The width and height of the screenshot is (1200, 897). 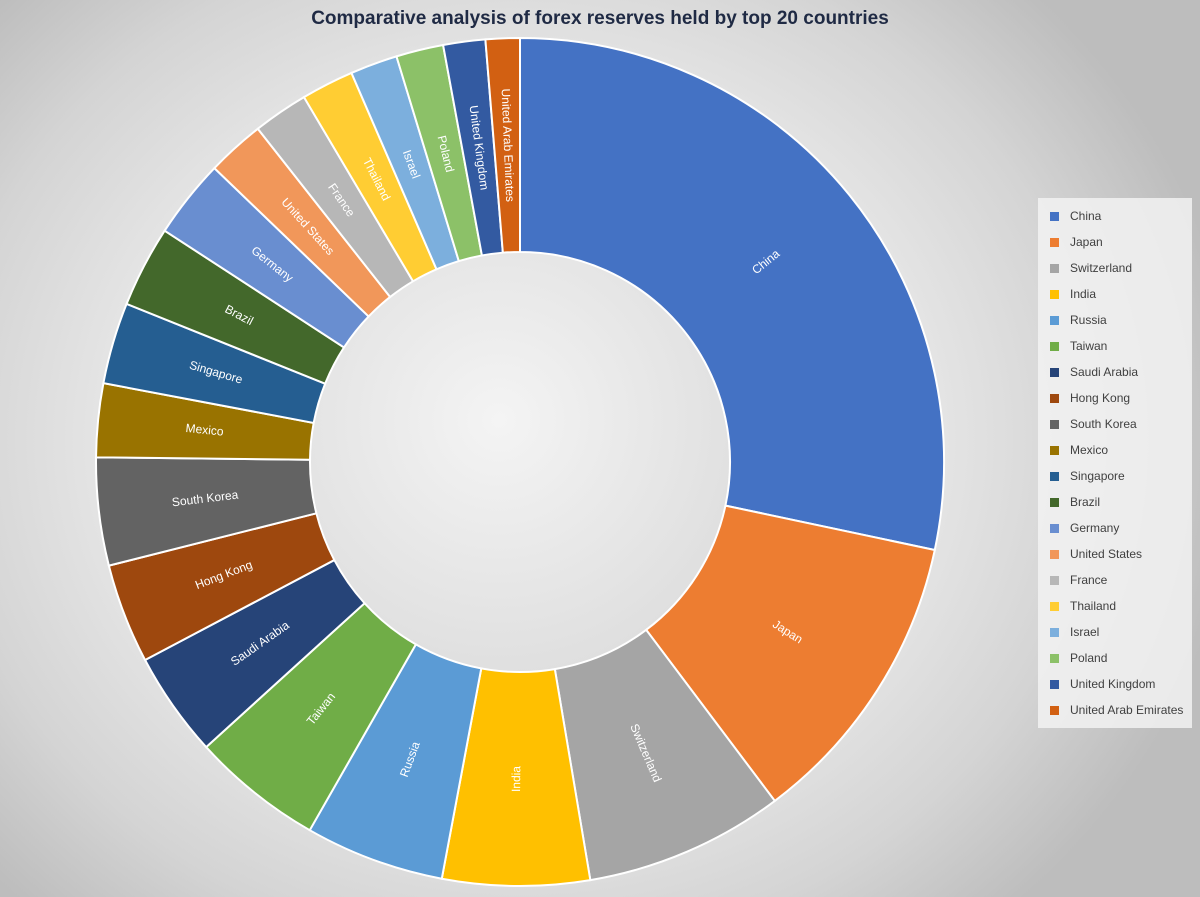 What do you see at coordinates (1089, 658) in the screenshot?
I see `legend-label: Poland` at bounding box center [1089, 658].